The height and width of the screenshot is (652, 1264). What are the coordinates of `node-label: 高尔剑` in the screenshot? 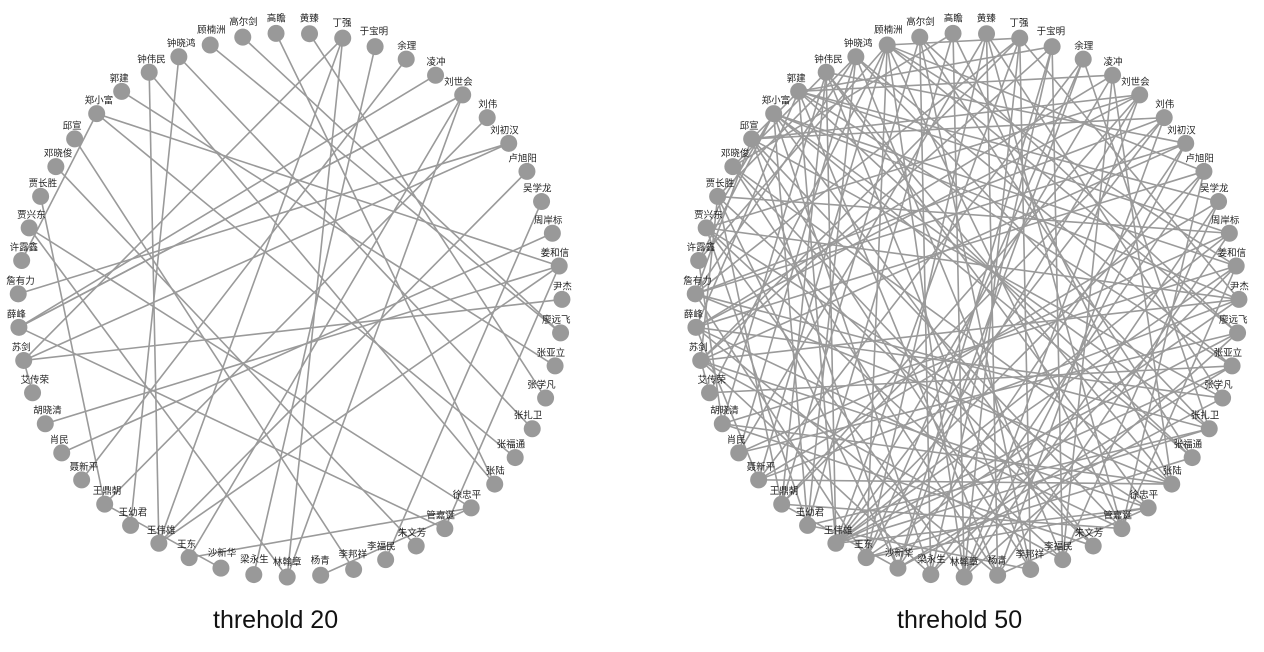 It's located at (243, 22).